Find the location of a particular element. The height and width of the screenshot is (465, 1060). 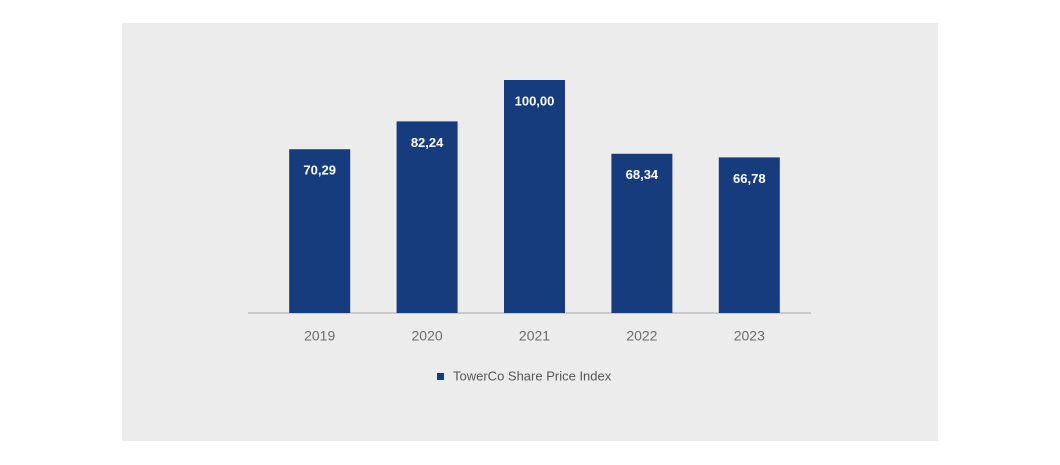

x-tick-label: 2021 is located at coordinates (534, 336).